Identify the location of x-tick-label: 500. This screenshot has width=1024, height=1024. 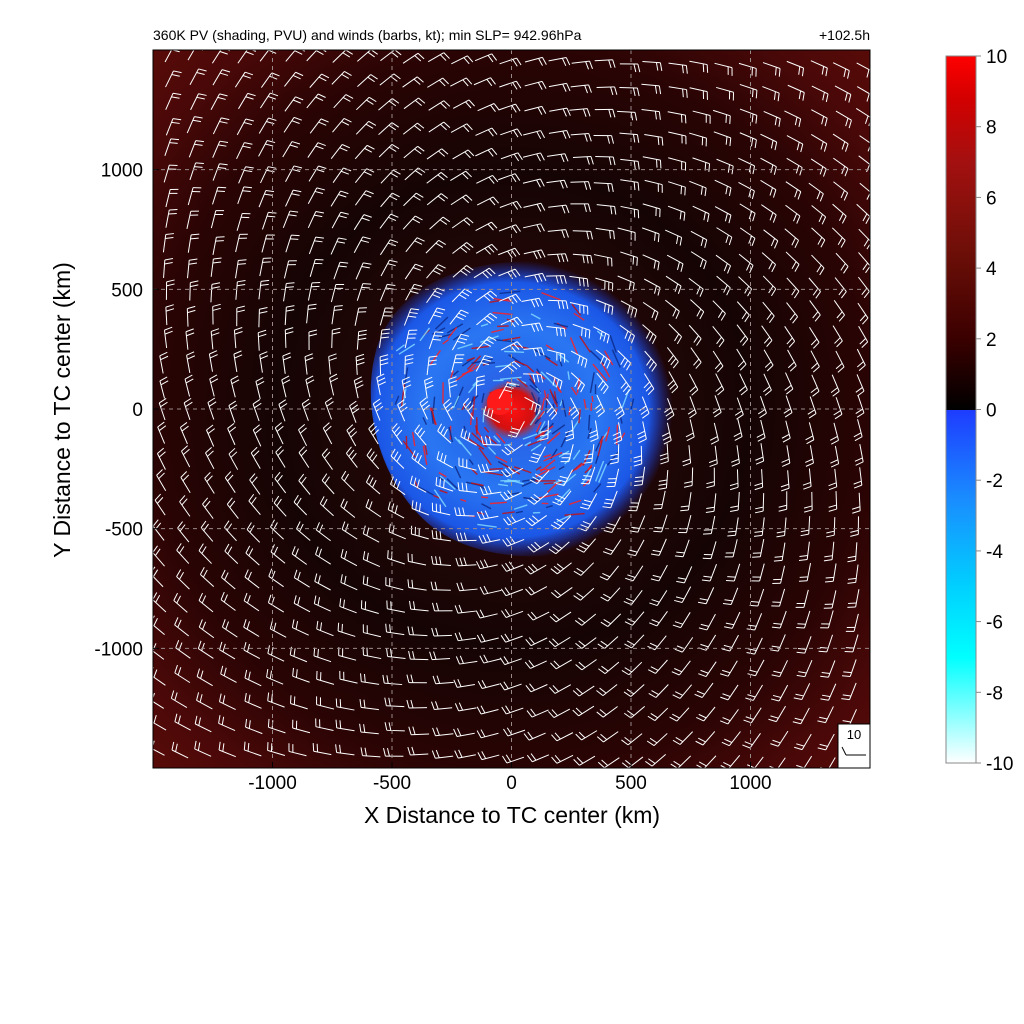
(631, 783).